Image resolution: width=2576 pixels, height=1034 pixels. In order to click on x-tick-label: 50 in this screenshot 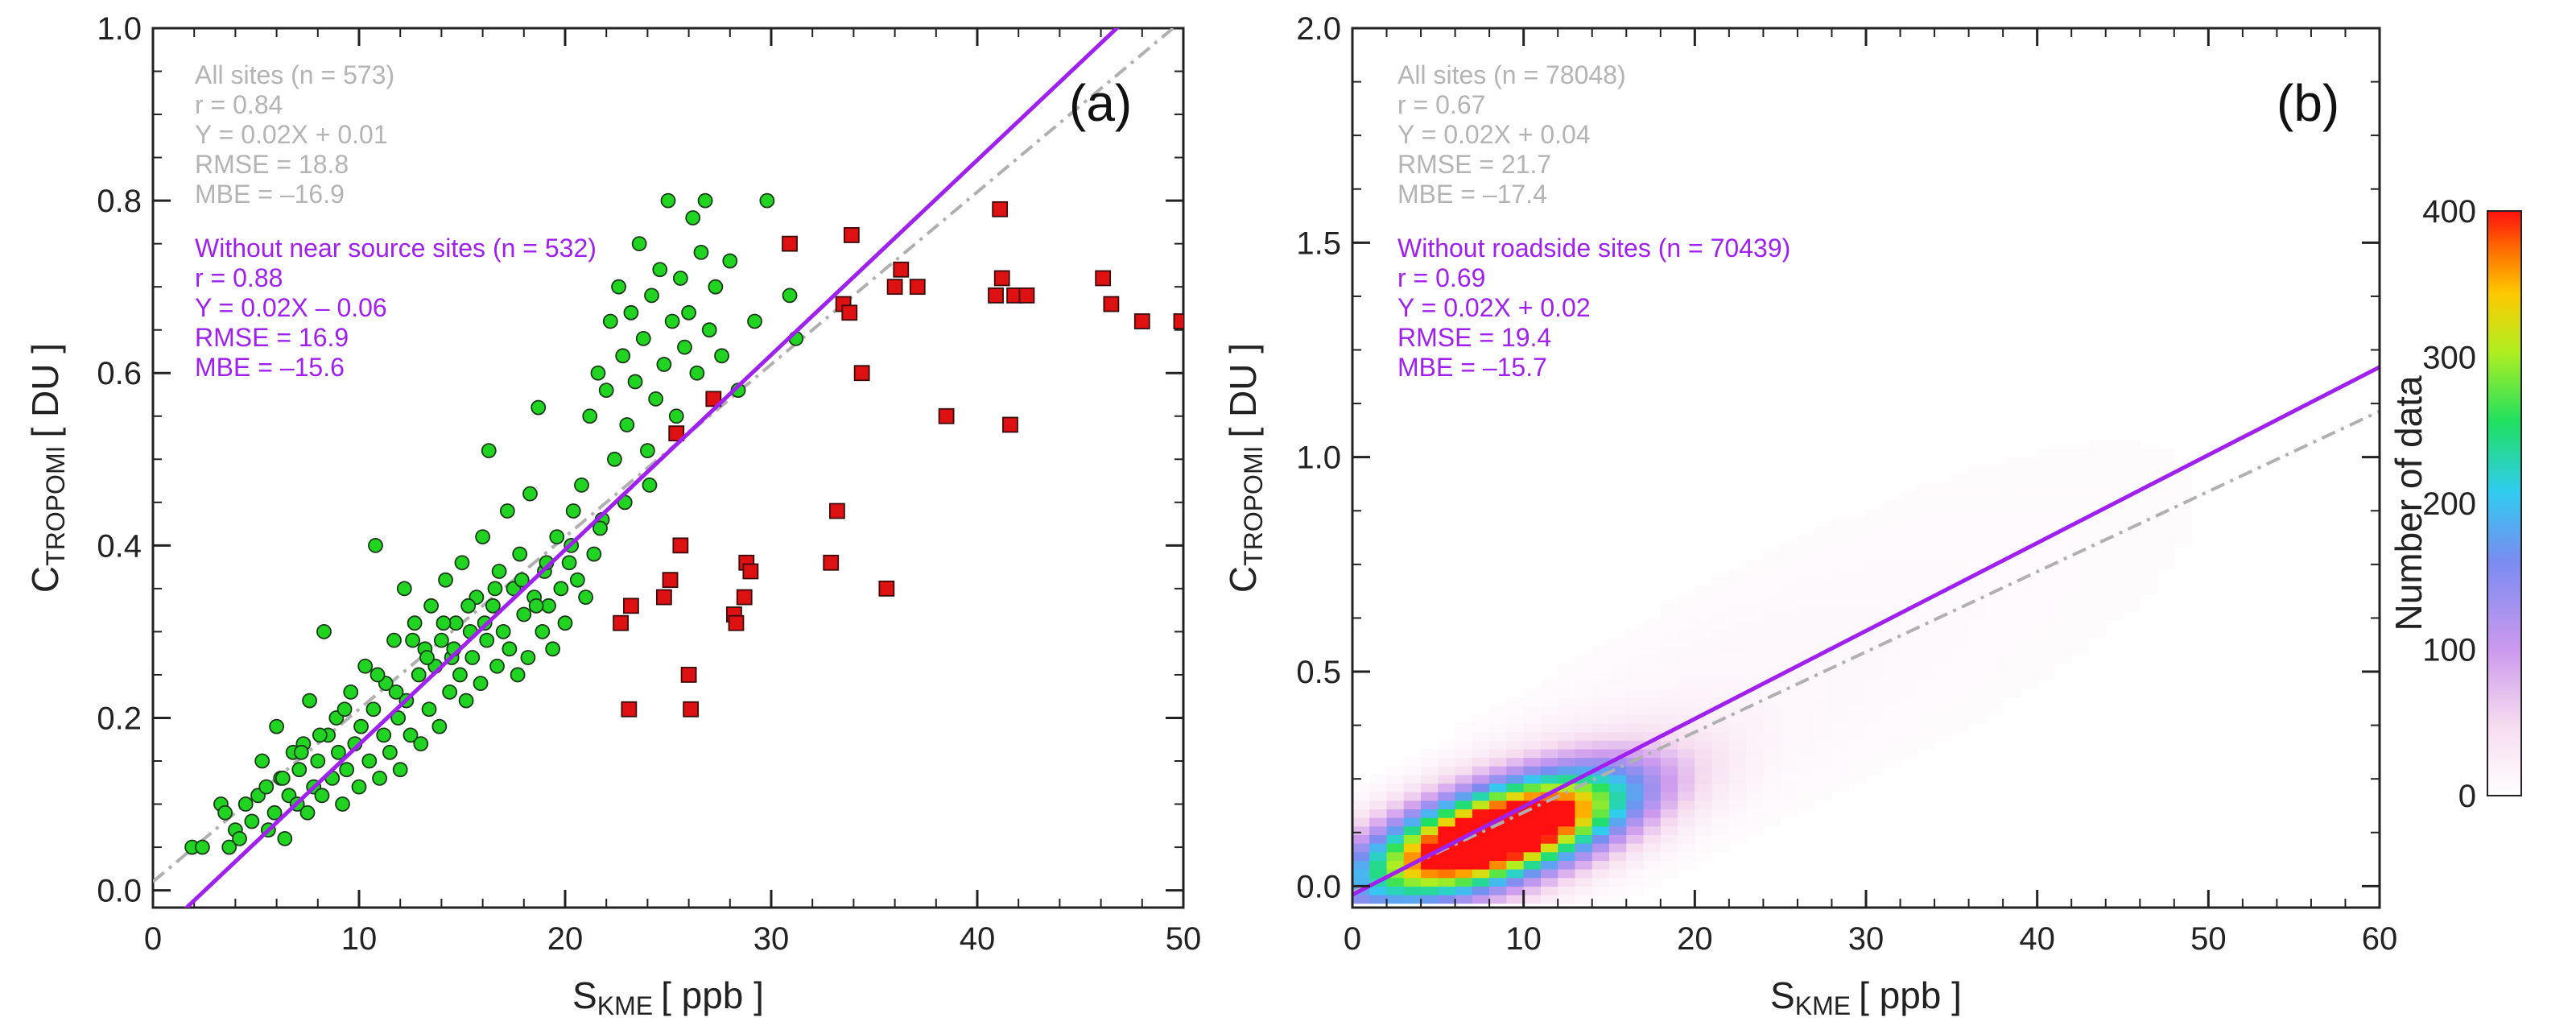, I will do `click(2208, 939)`.